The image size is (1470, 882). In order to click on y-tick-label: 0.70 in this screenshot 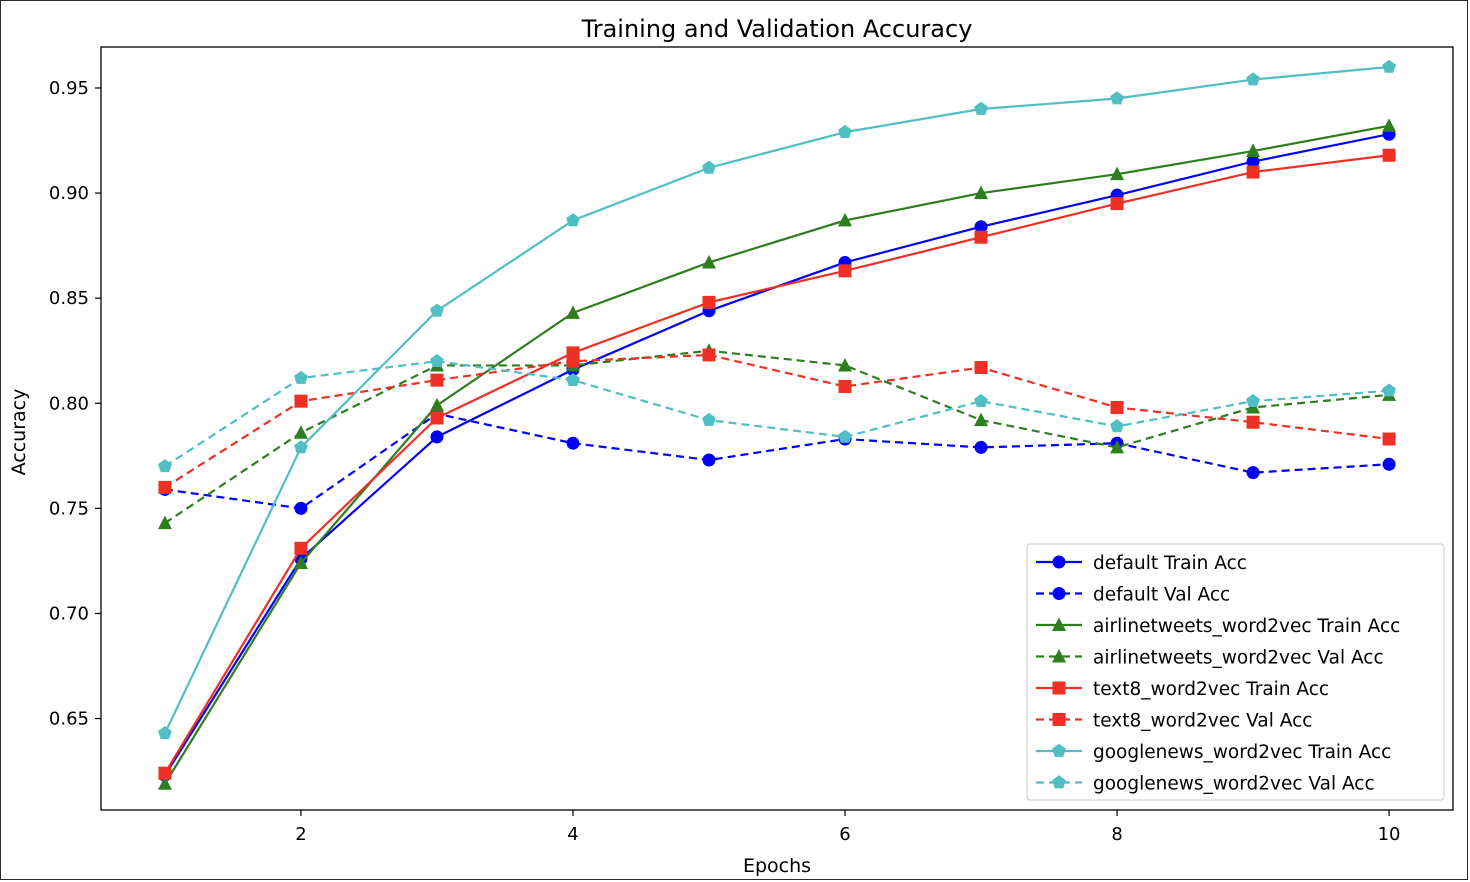, I will do `click(69, 613)`.